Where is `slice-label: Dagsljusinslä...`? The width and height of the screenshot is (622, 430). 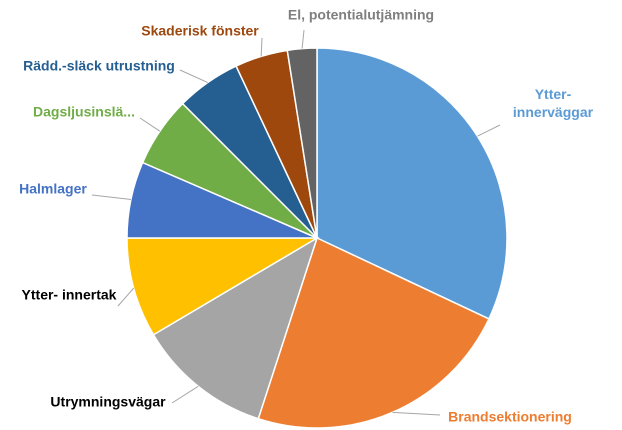 slice-label: Dagsljusinslä... is located at coordinates (84, 112).